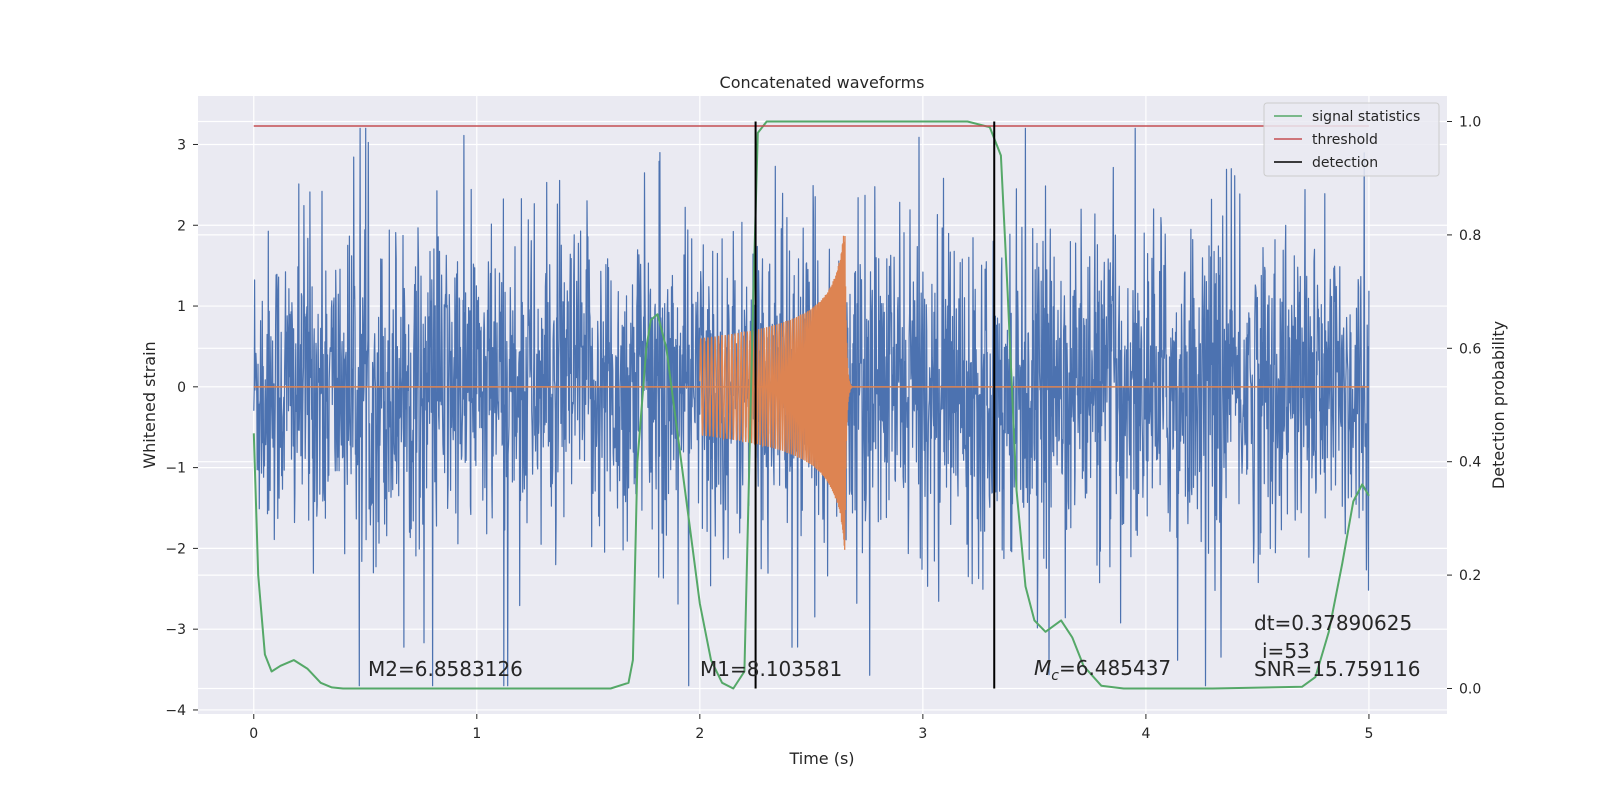 This screenshot has height=800, width=1600. I want to click on legend-label-signal-statistics: signal statistics, so click(1366, 117).